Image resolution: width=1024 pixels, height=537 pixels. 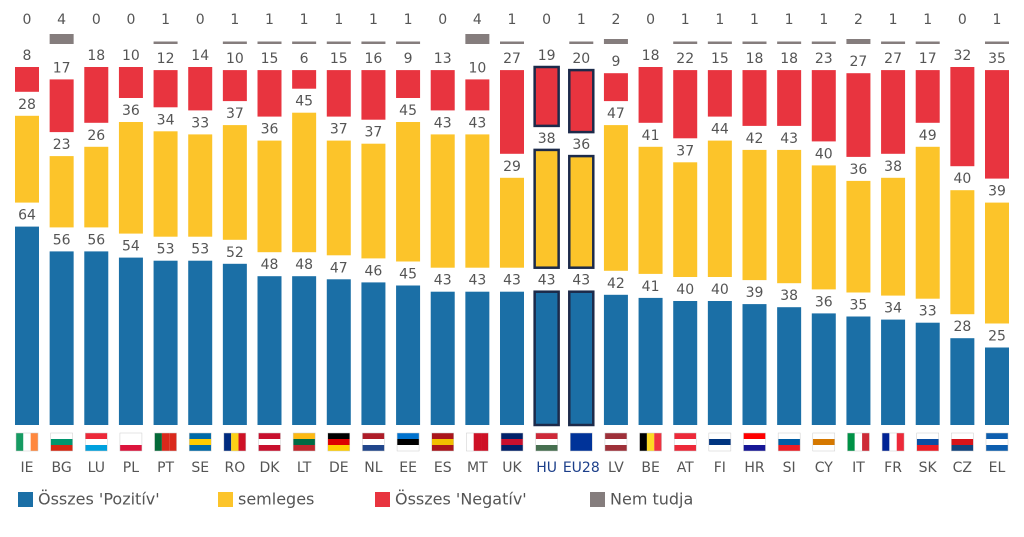 I want to click on value-label: 47, so click(x=339, y=268).